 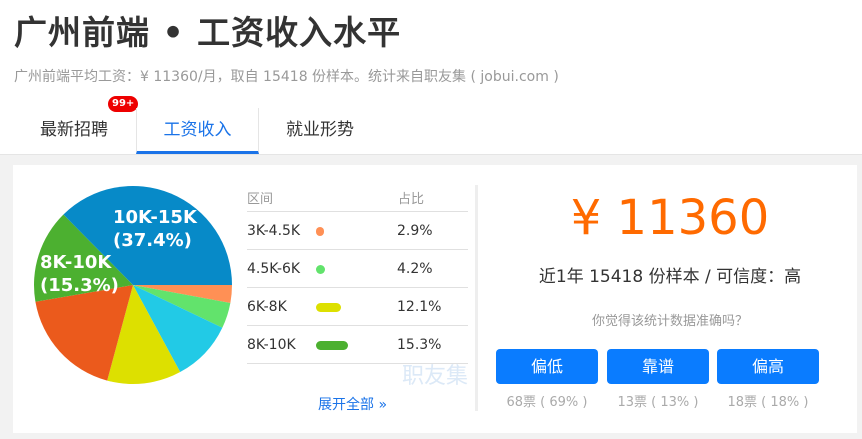 I want to click on col-share: 占比, so click(x=411, y=199).